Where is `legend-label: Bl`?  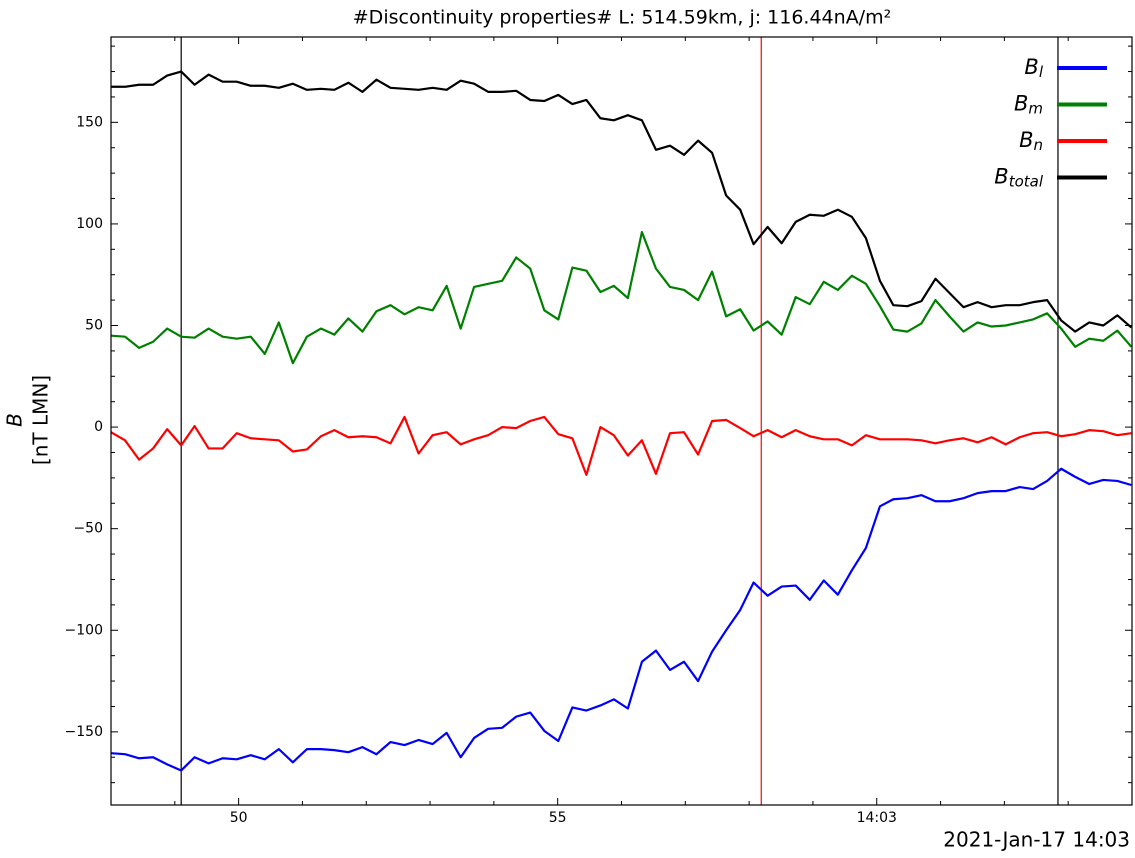
legend-label: Bl is located at coordinates (1033, 68).